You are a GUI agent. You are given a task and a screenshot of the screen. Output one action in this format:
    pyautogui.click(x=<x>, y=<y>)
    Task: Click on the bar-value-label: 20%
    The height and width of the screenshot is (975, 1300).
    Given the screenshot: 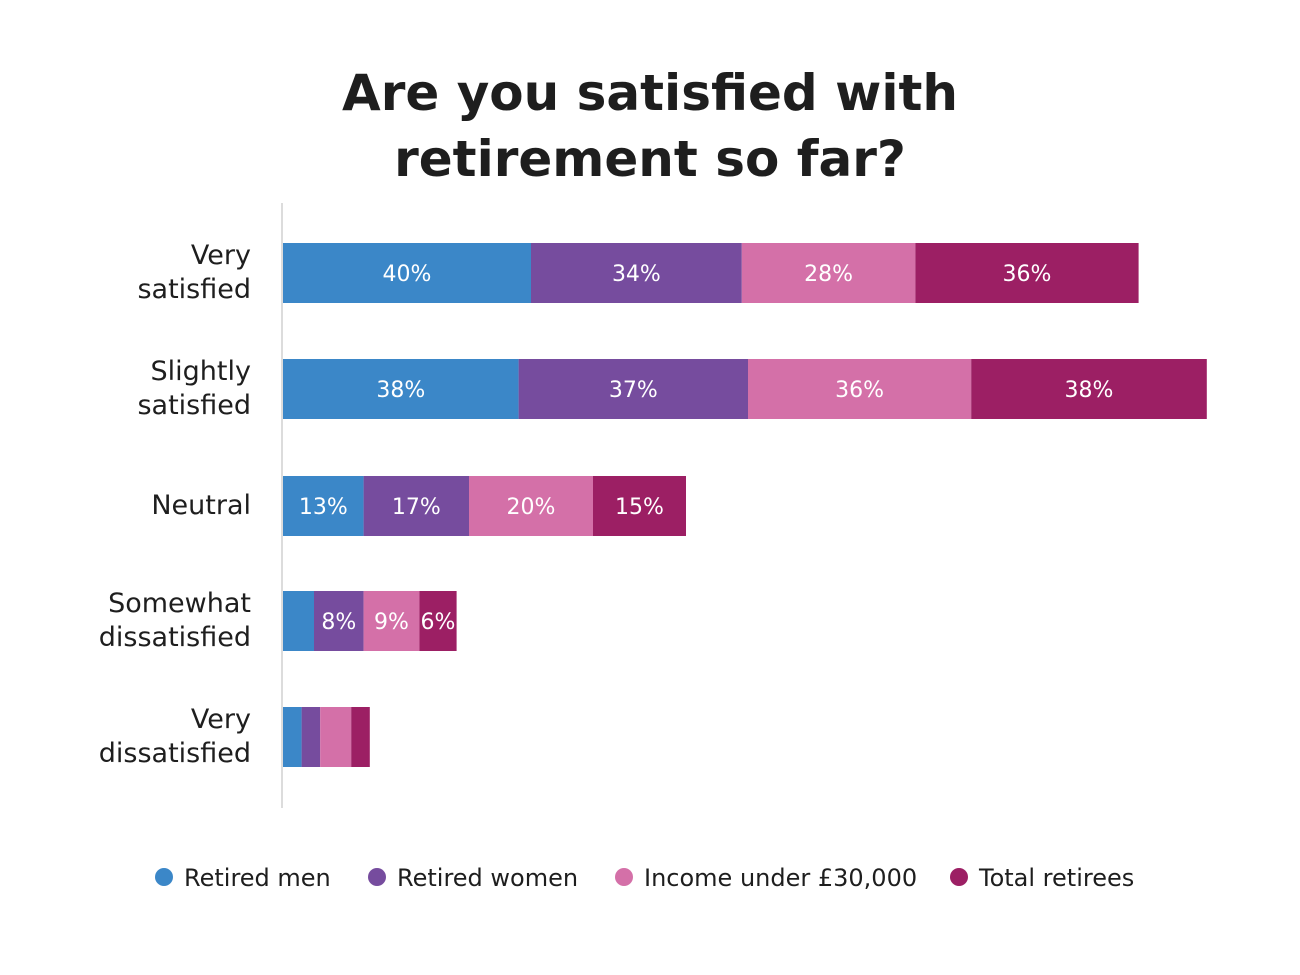 What is the action you would take?
    pyautogui.click(x=531, y=507)
    